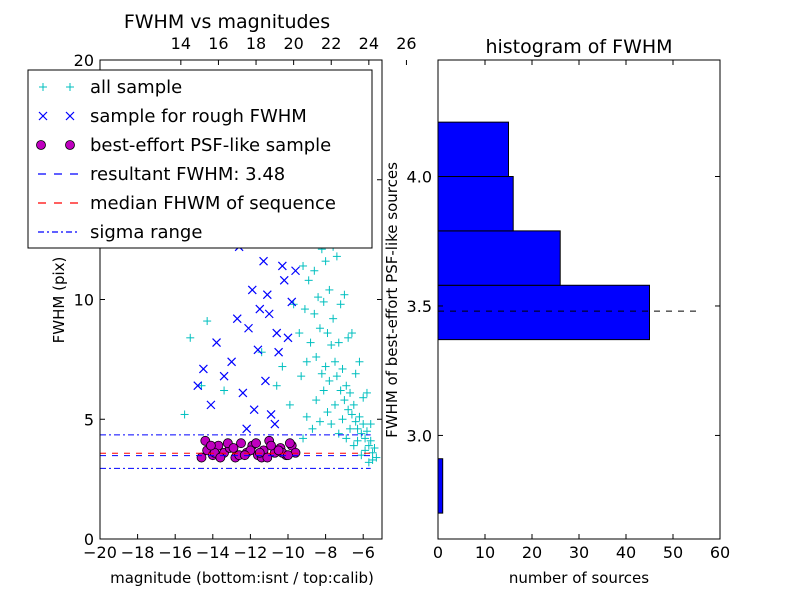  Describe the element at coordinates (89, 419) in the screenshot. I see `scatter-y-tick-label: 5` at that location.